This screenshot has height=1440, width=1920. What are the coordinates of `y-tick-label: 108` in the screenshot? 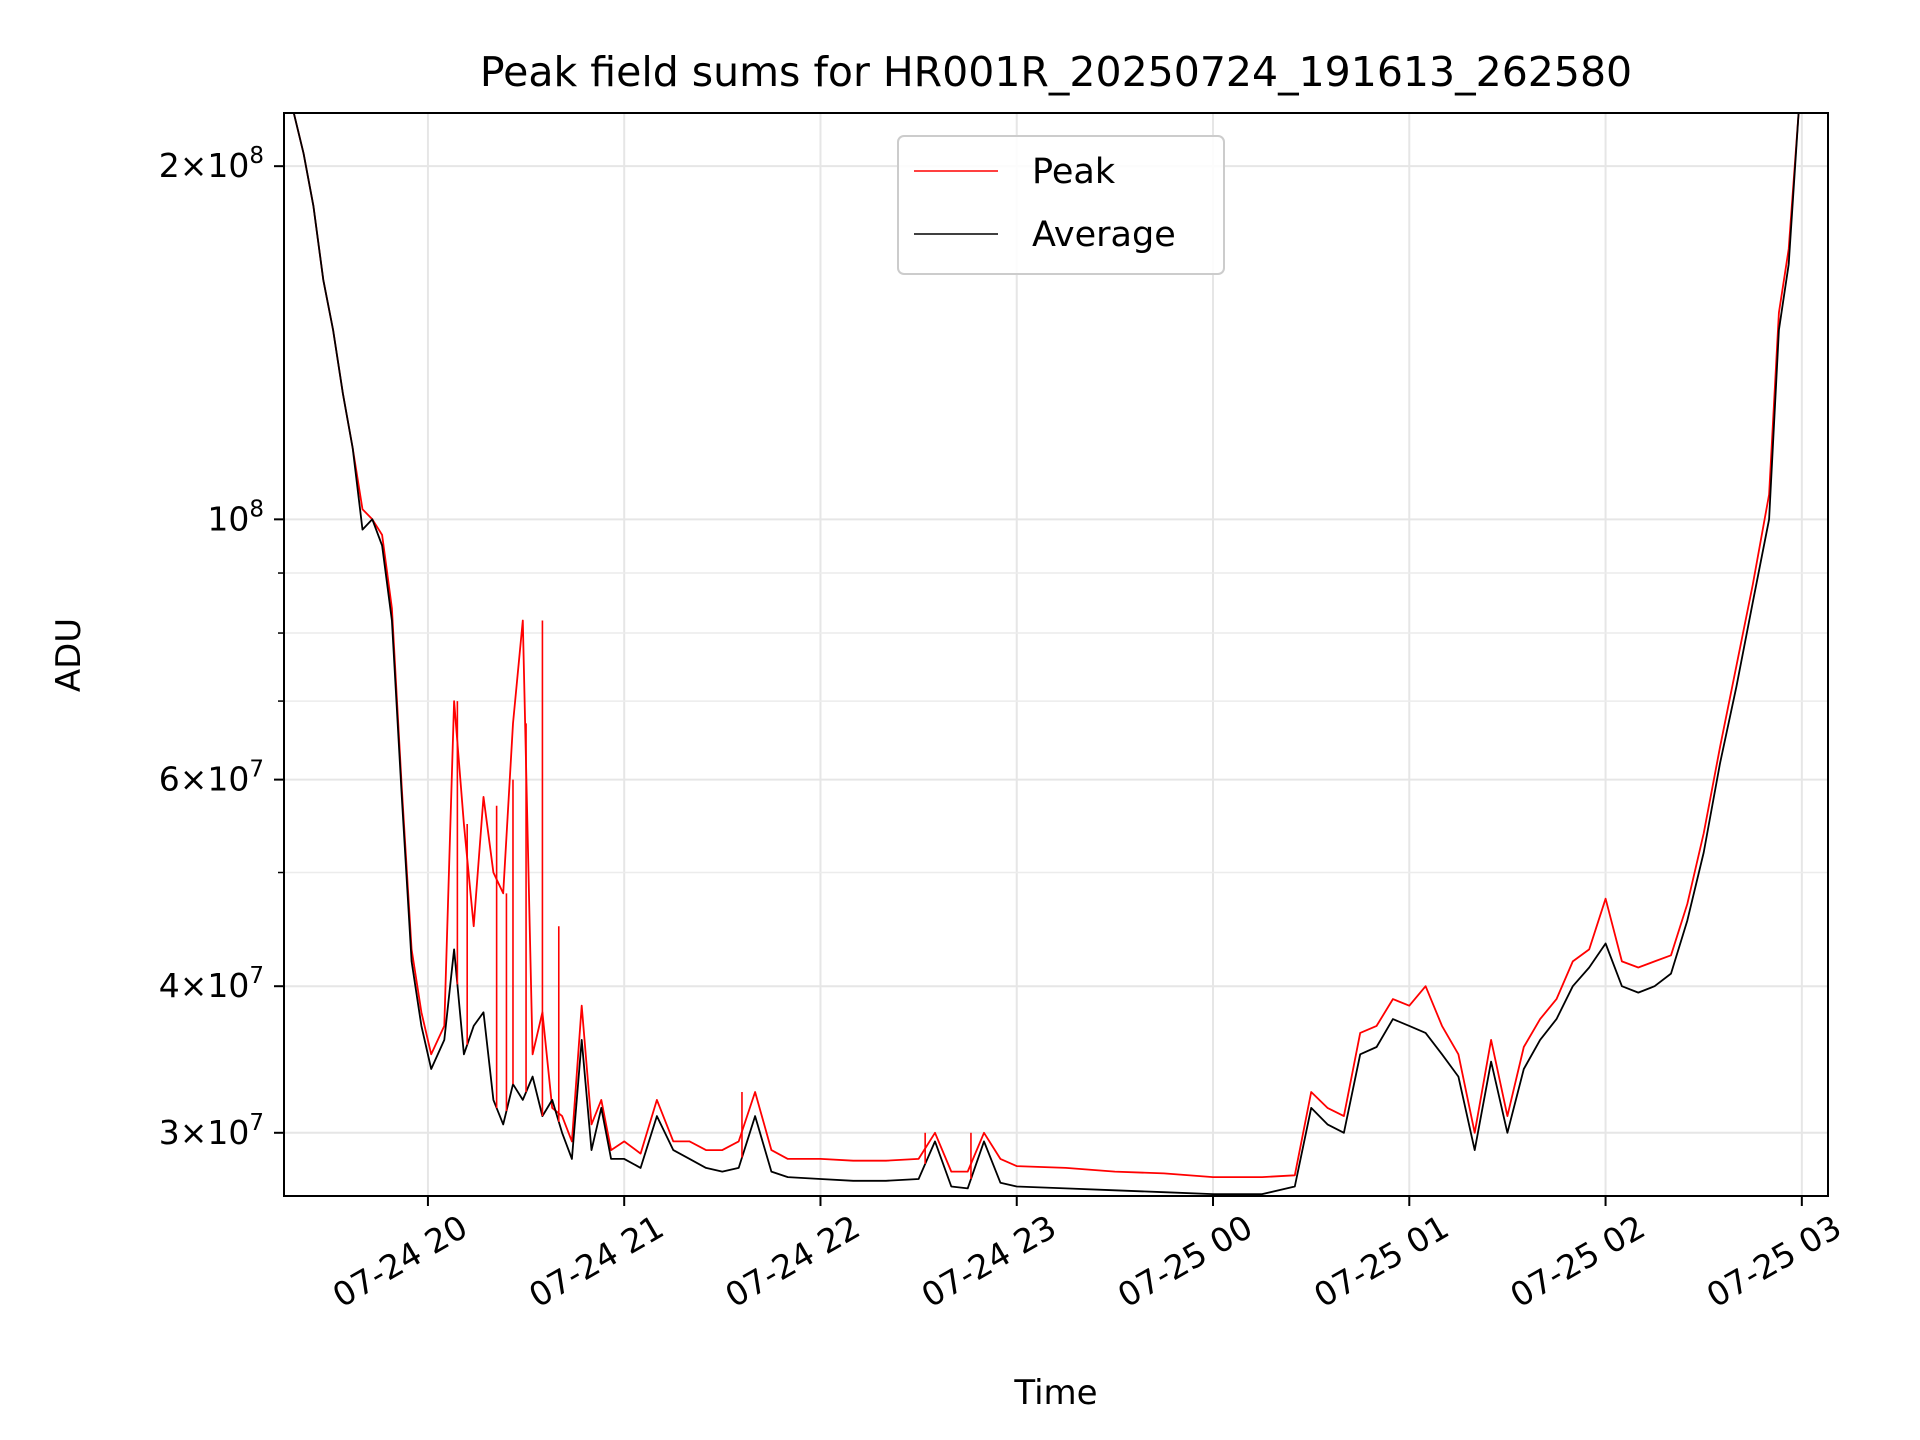 It's located at (235, 517).